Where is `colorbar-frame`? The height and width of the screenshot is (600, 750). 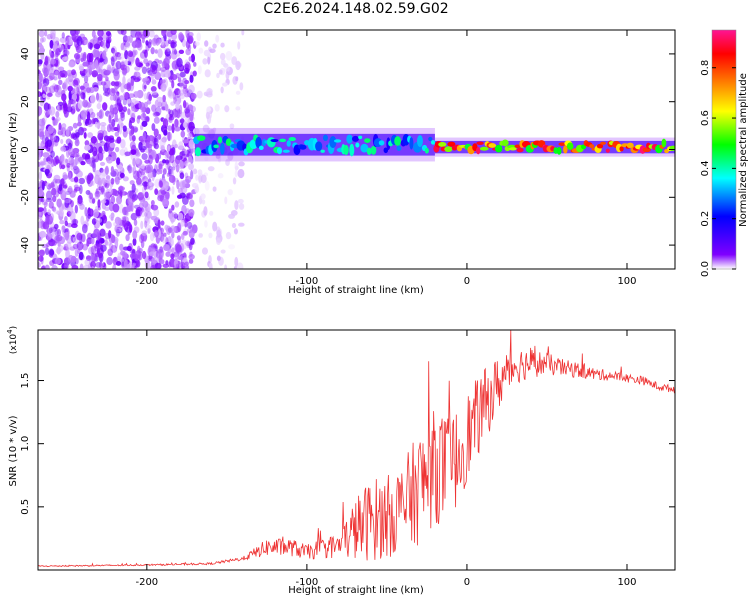 colorbar-frame is located at coordinates (724, 149).